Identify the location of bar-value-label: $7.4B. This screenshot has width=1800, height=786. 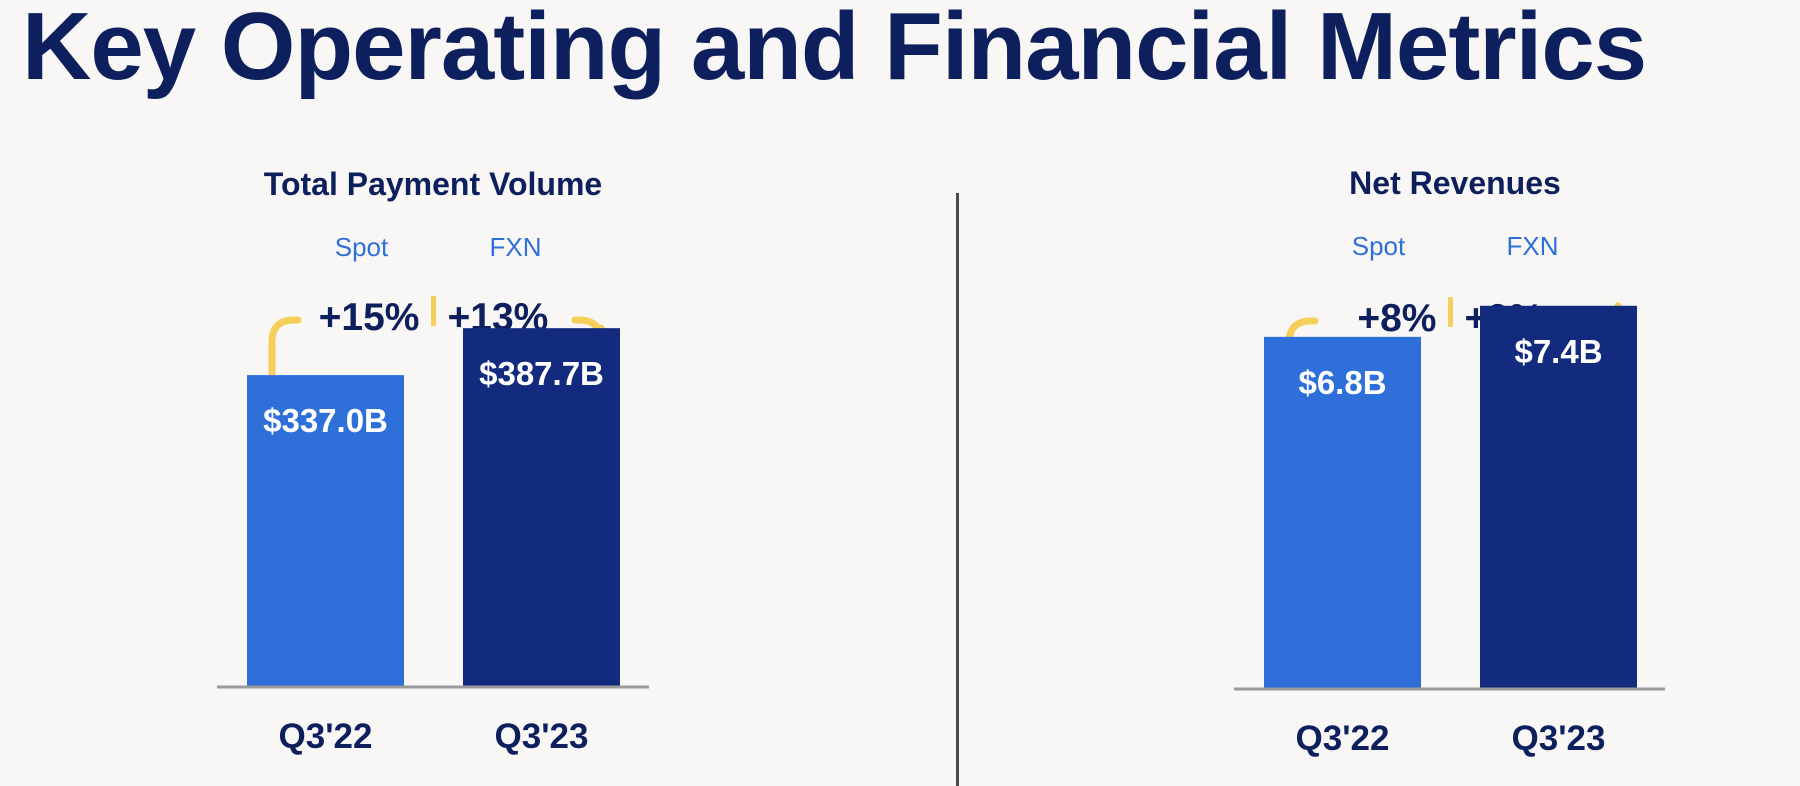
(1558, 351).